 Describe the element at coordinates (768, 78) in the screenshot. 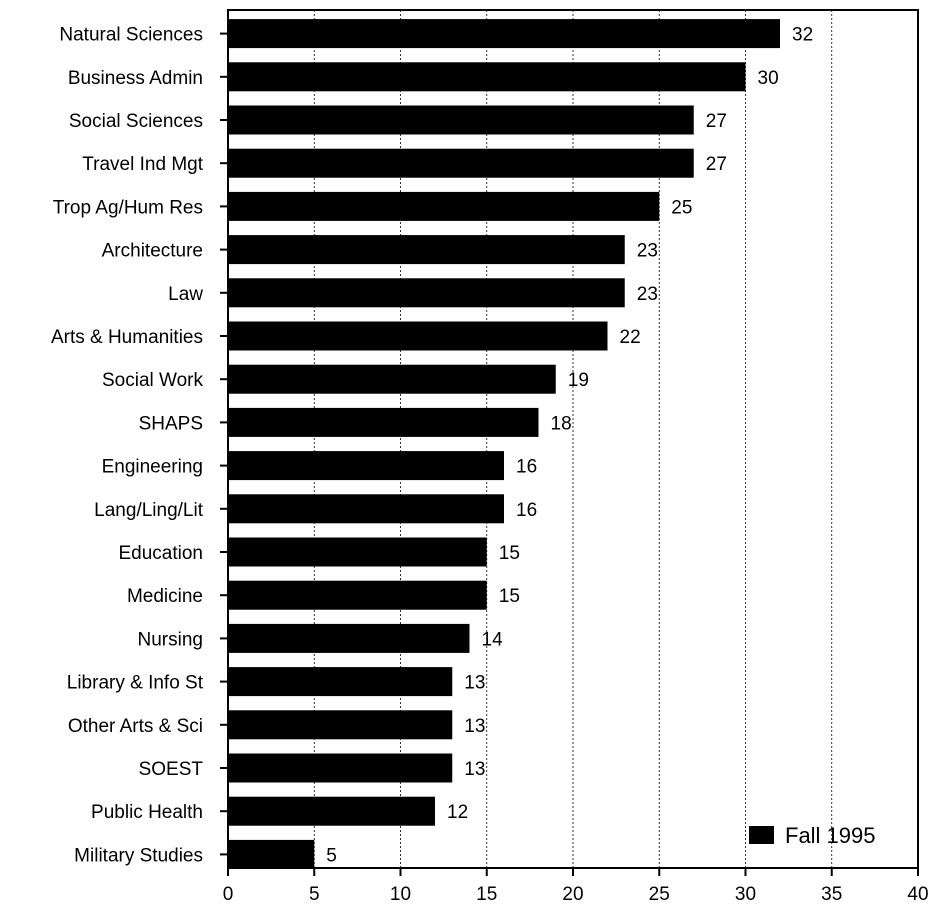

I see `value-label: 30` at that location.